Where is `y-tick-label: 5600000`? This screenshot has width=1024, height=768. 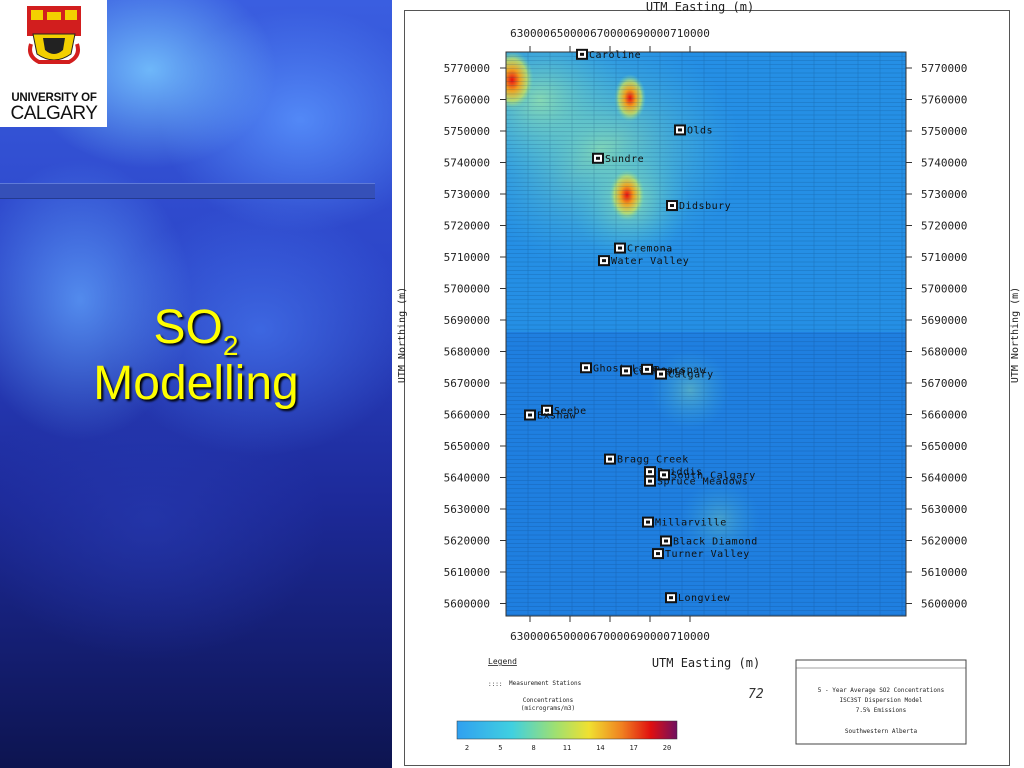 y-tick-label: 5600000 is located at coordinates (467, 604).